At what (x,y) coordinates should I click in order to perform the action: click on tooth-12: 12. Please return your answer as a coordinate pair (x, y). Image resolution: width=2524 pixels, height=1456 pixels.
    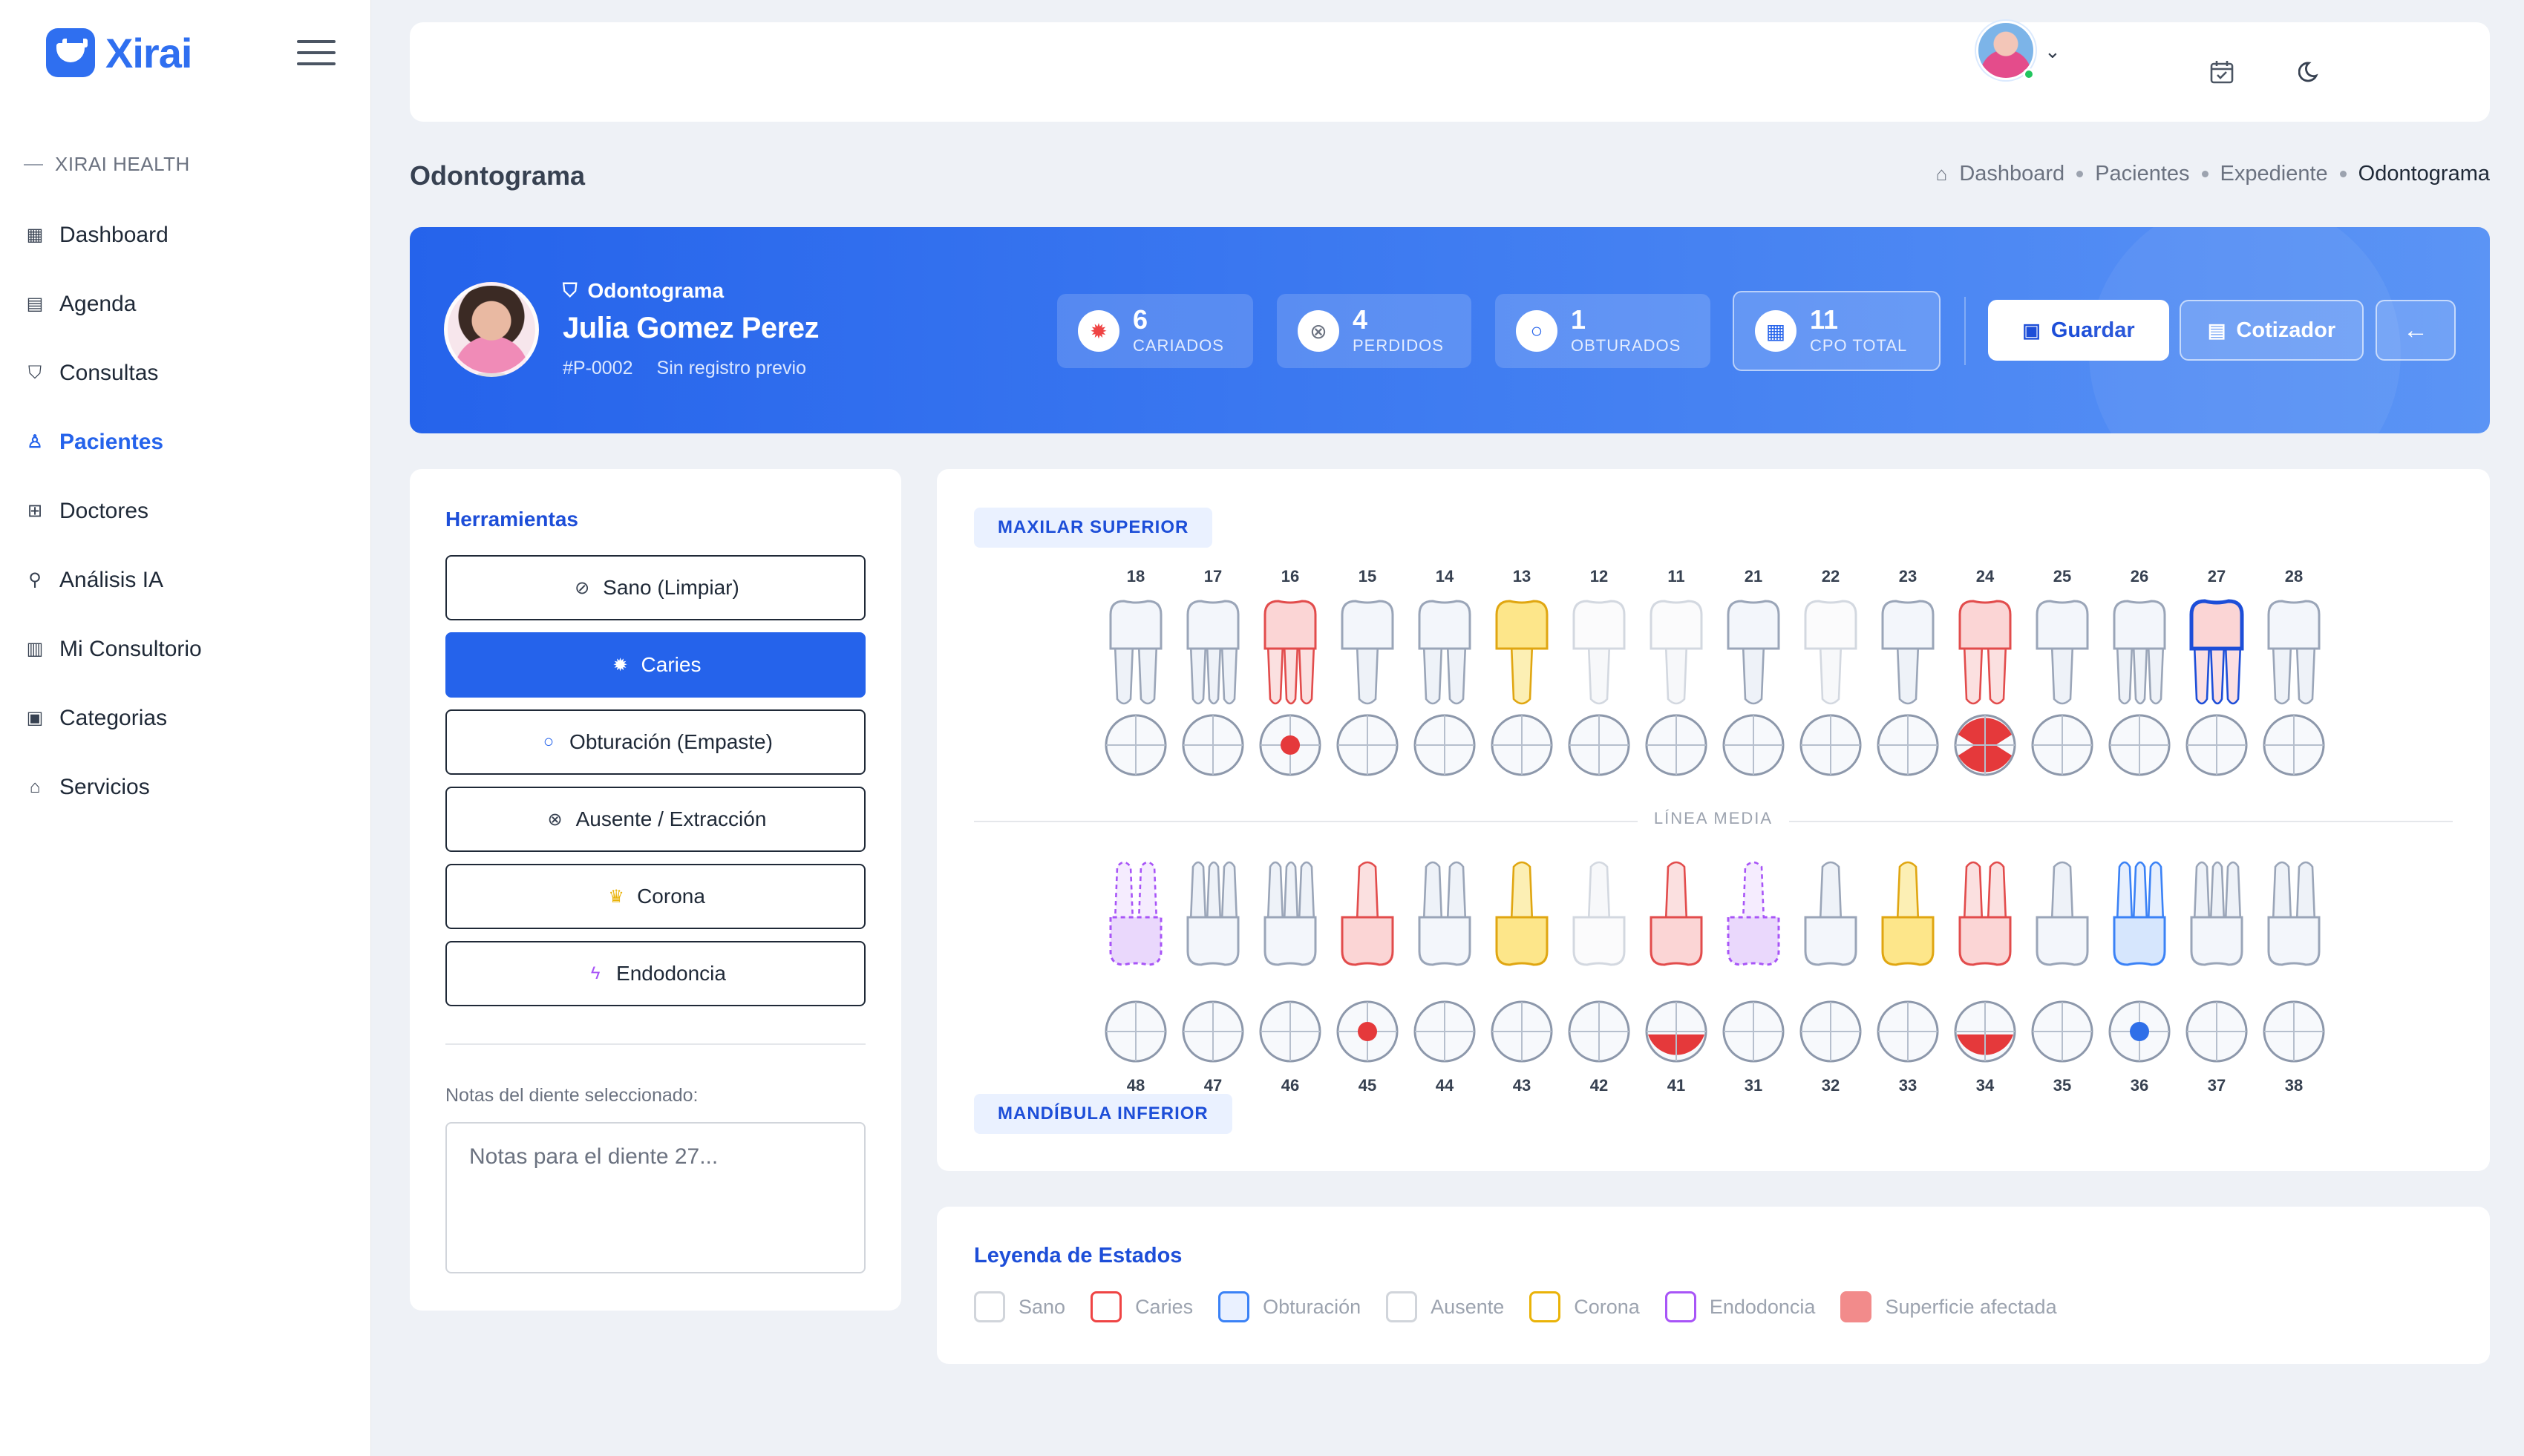
    Looking at the image, I should click on (1599, 684).